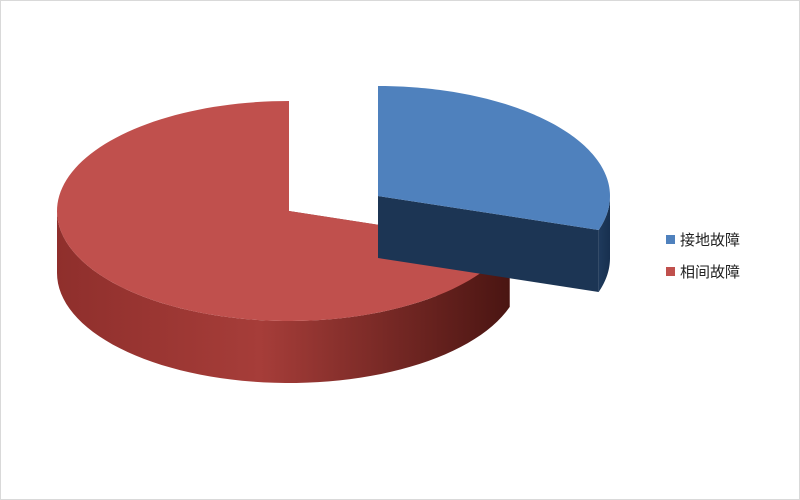  I want to click on slice-top-ground-fault, so click(494, 158).